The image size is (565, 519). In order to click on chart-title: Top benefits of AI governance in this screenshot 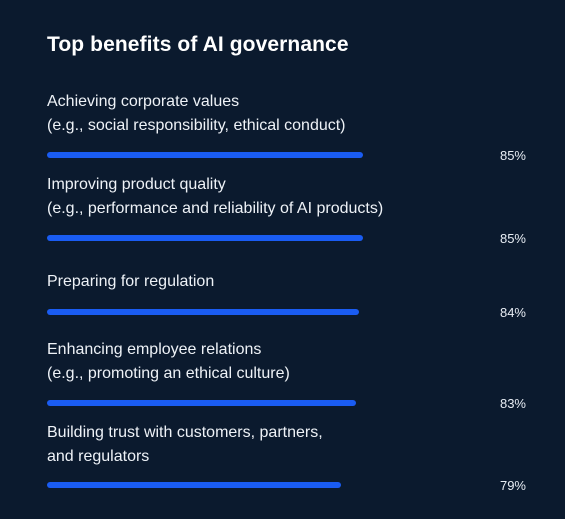, I will do `click(198, 44)`.